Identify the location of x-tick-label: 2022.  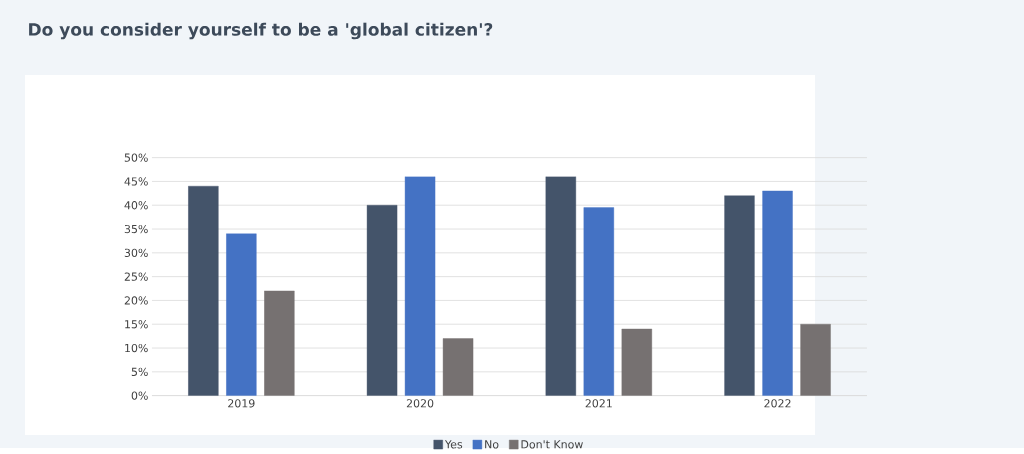
(777, 403).